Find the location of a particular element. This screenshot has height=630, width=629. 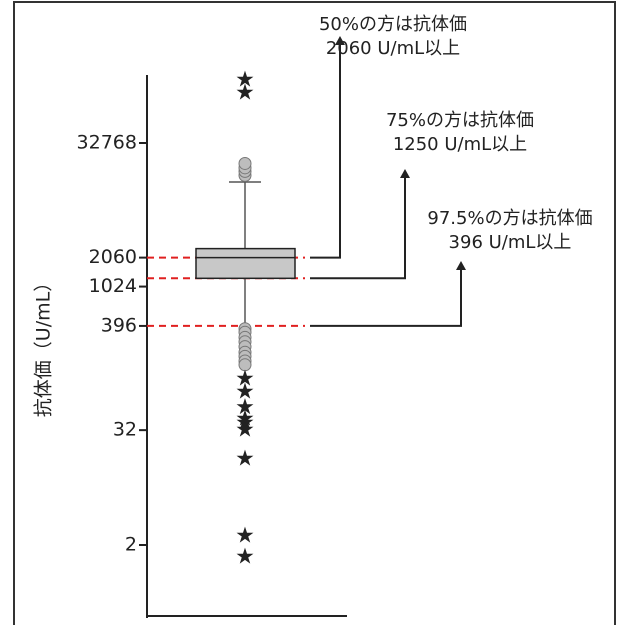

y-axis-label: 抗体価（U/mL） is located at coordinates (44, 345).